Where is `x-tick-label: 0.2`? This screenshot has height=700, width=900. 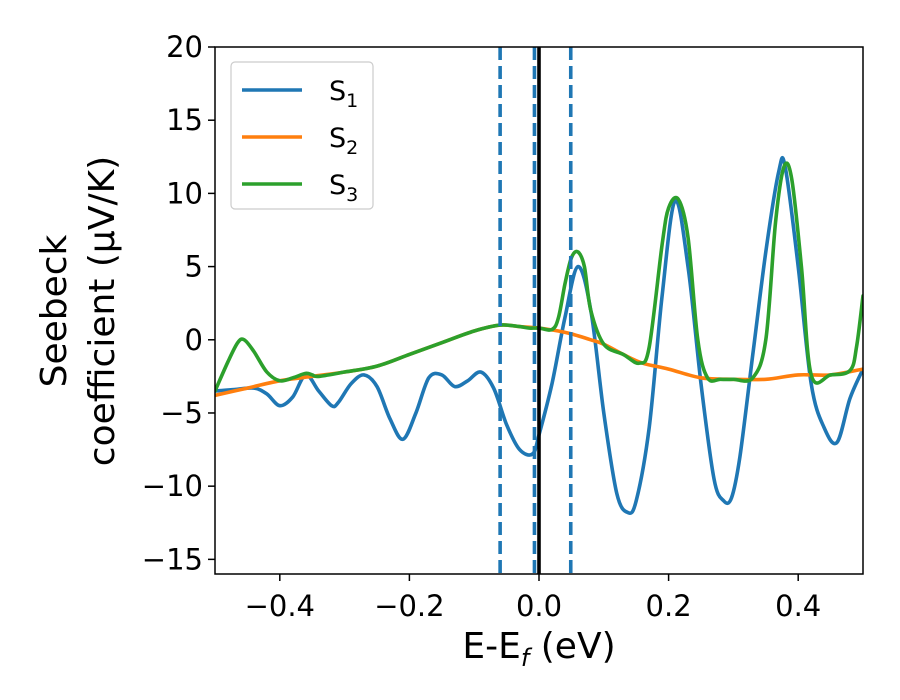 x-tick-label: 0.2 is located at coordinates (669, 606).